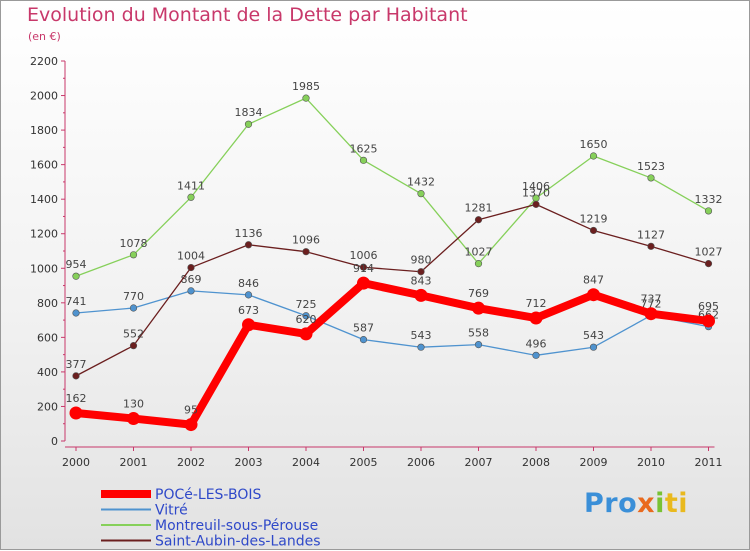 Image resolution: width=750 pixels, height=551 pixels. I want to click on data-label-montreuil-sous-pe-rouse: 1625, so click(364, 148).